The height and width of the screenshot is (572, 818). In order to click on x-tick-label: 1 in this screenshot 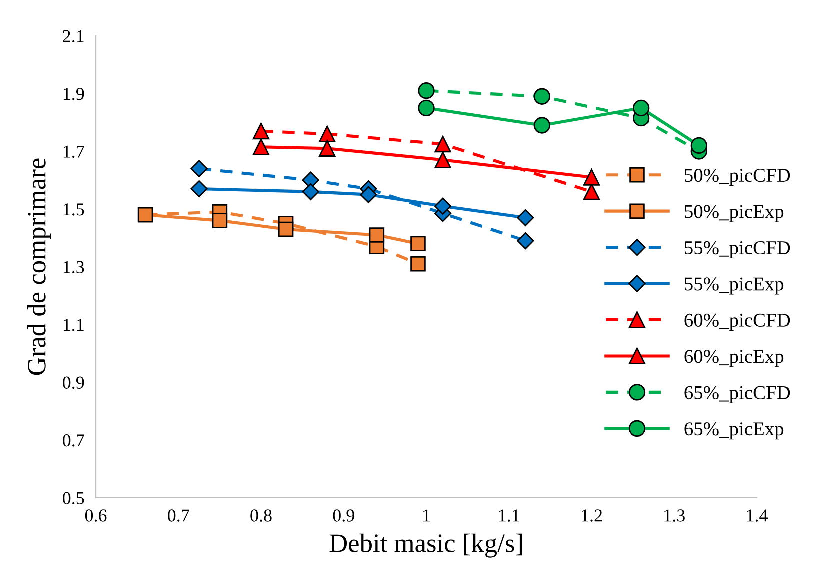, I will do `click(427, 516)`.